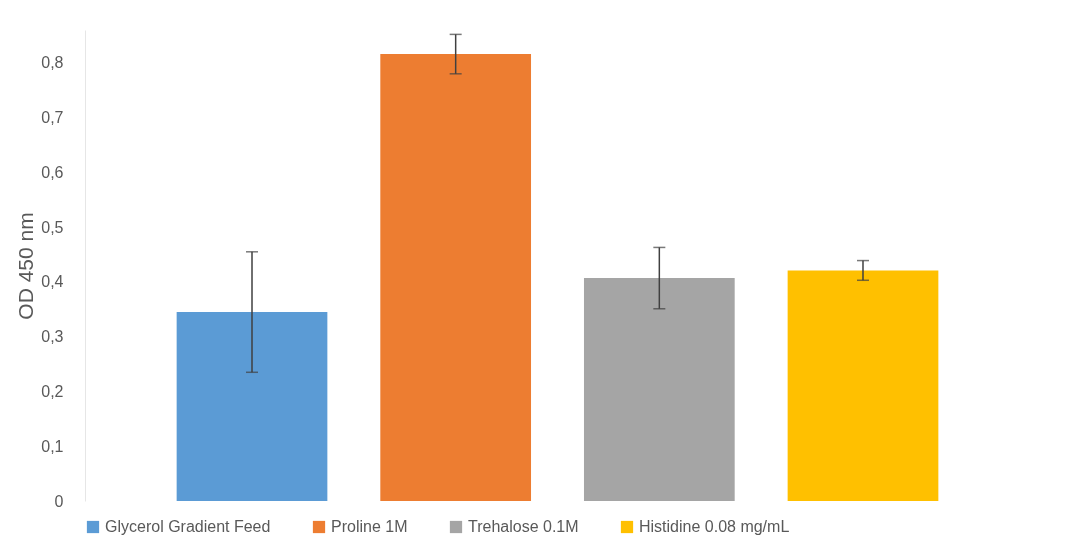 The image size is (1069, 558). I want to click on y-tick-label: 0,1, so click(52, 446).